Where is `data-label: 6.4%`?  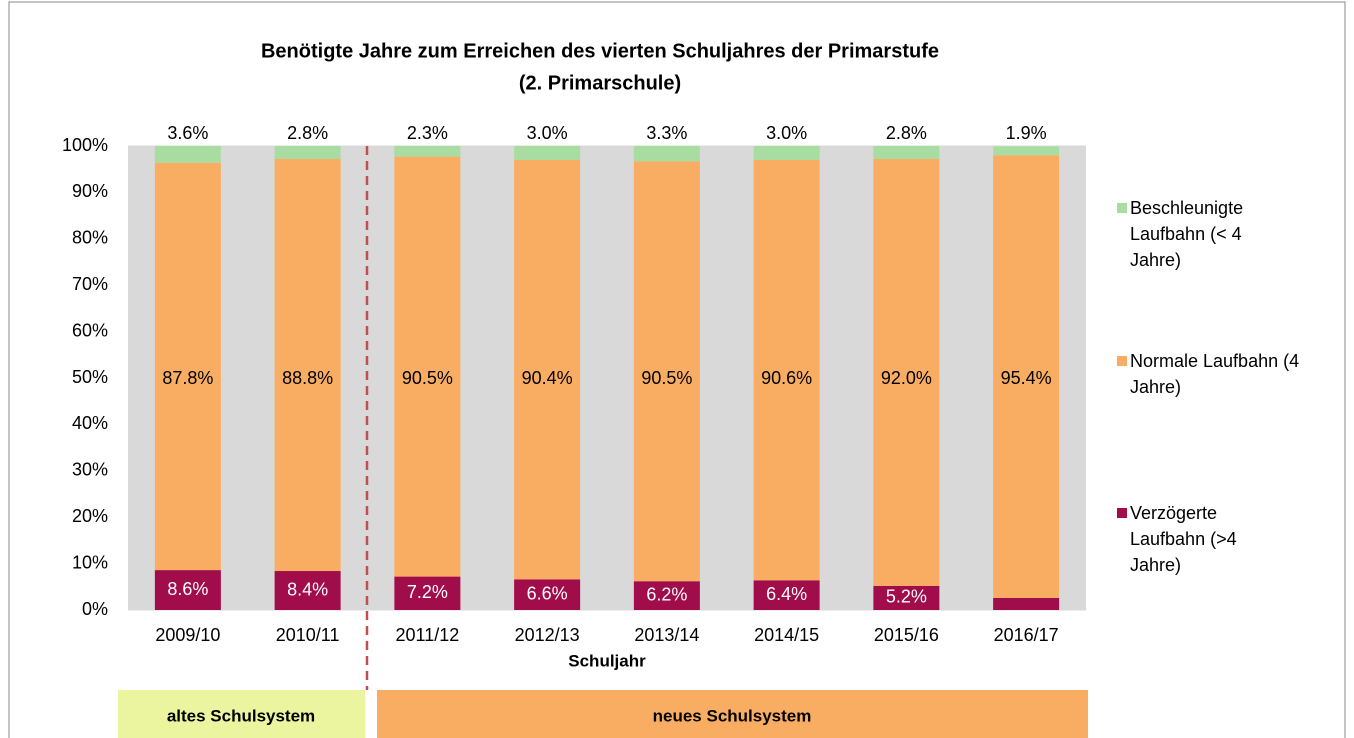
data-label: 6.4% is located at coordinates (786, 594).